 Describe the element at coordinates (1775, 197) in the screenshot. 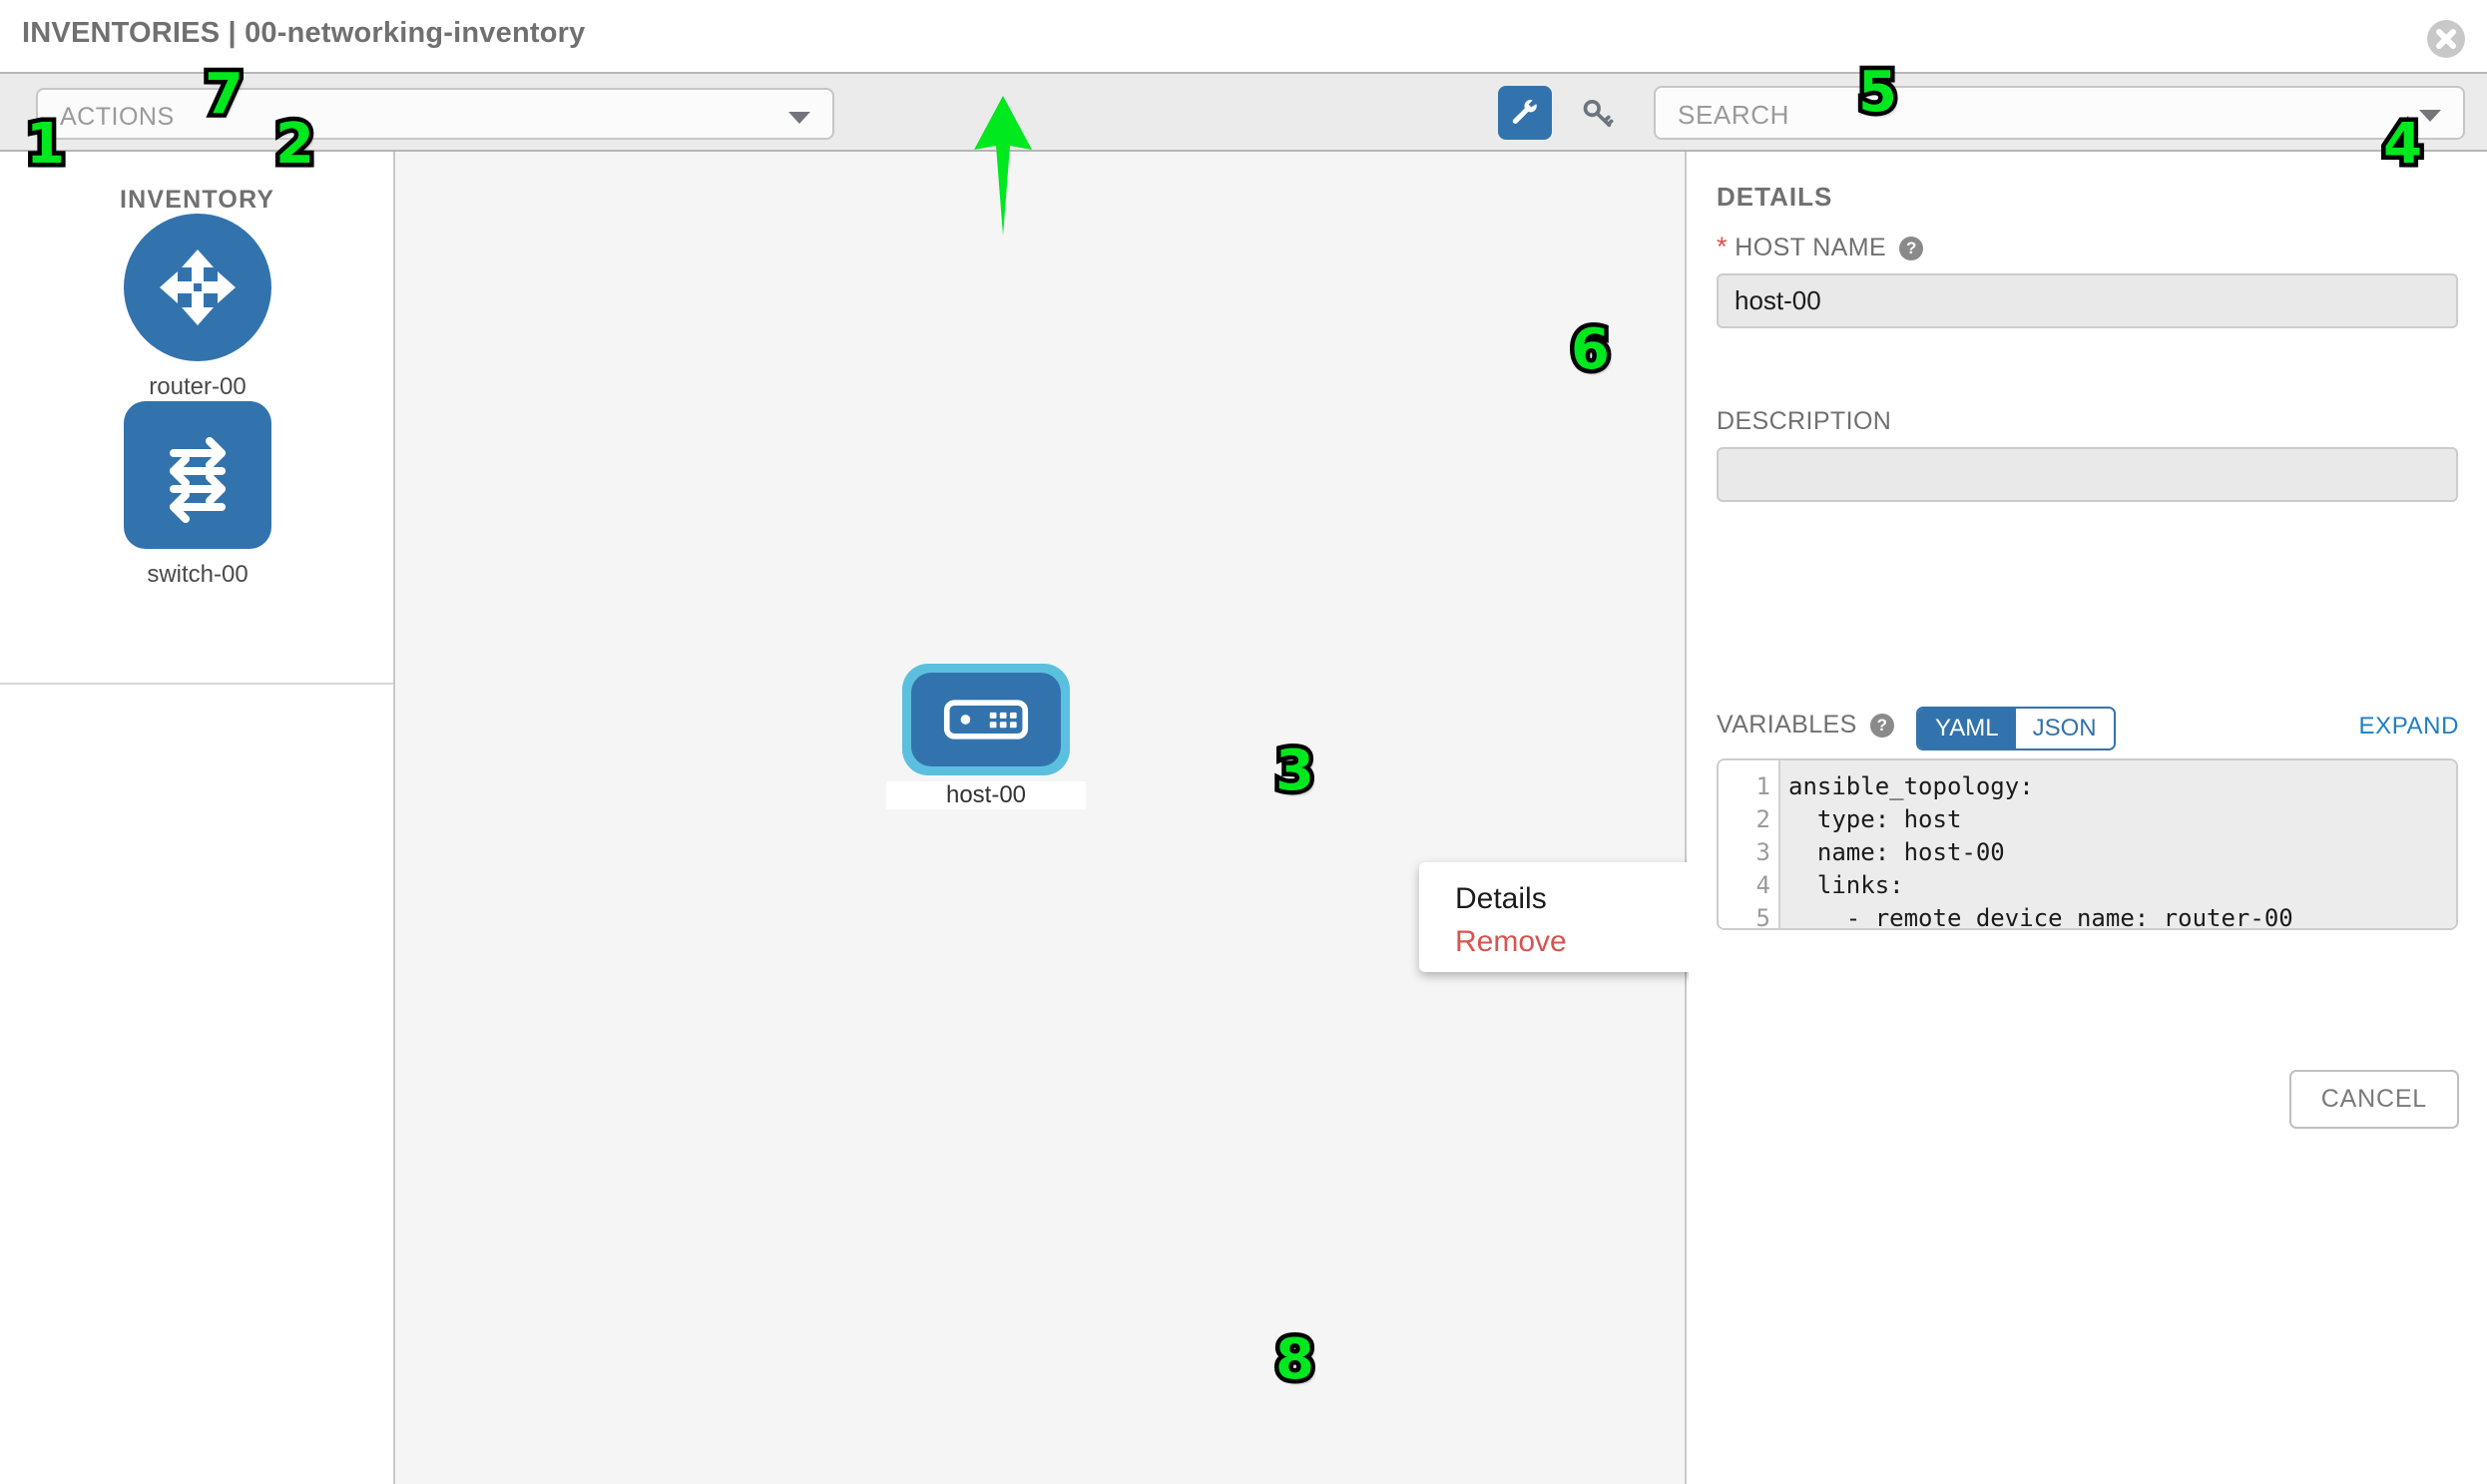

I see `details-heading: DETAILS` at that location.